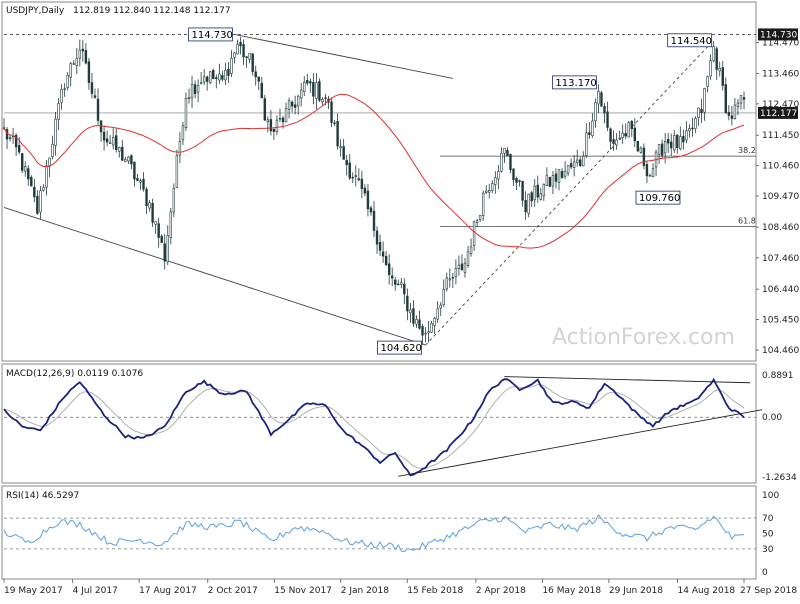 The width and height of the screenshot is (800, 604). Describe the element at coordinates (691, 41) in the screenshot. I see `price-label-text: 114.540` at that location.